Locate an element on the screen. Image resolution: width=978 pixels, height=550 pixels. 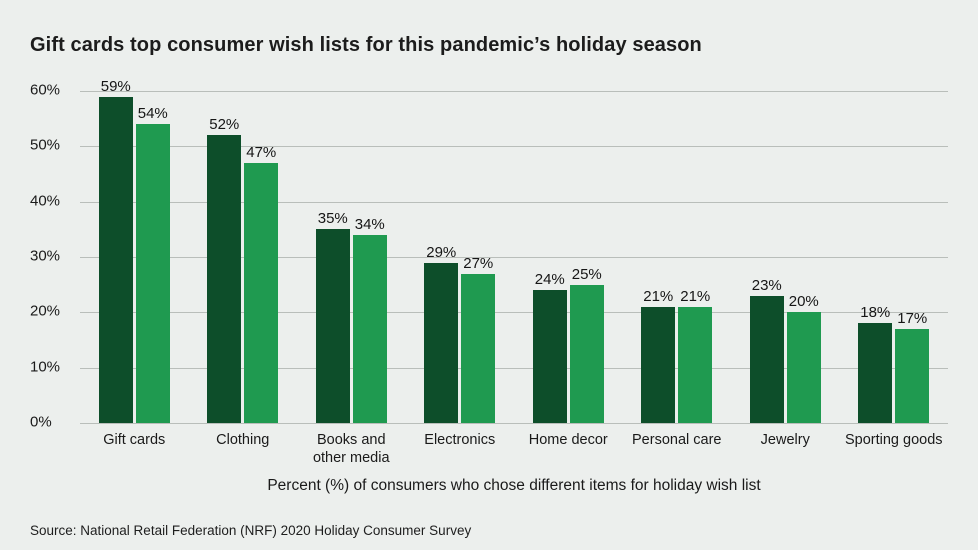
category-label: Sporting goods is located at coordinates (893, 440).